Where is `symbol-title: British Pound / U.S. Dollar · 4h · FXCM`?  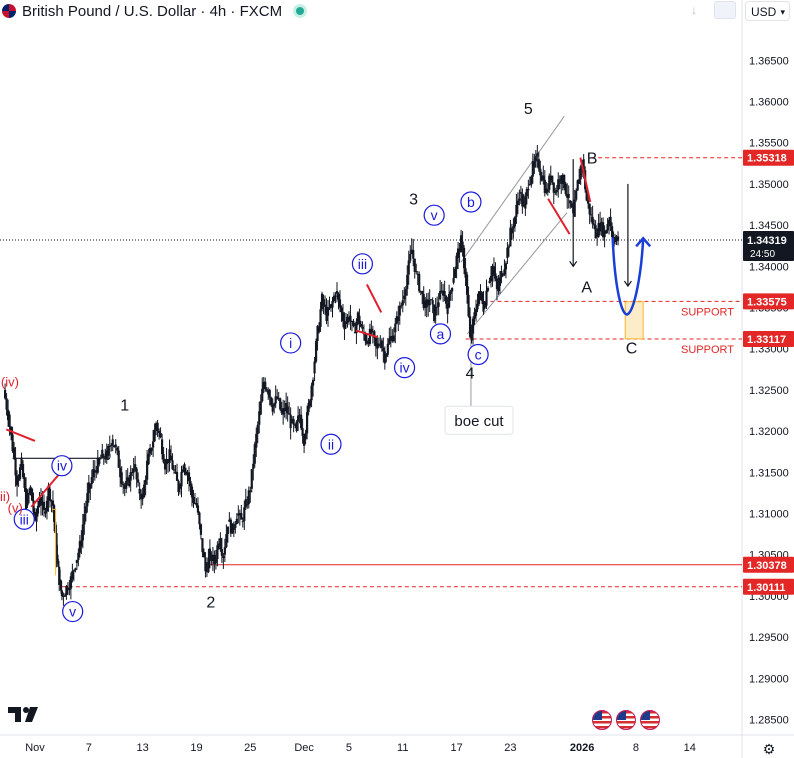 symbol-title: British Pound / U.S. Dollar · 4h · FXCM is located at coordinates (152, 11).